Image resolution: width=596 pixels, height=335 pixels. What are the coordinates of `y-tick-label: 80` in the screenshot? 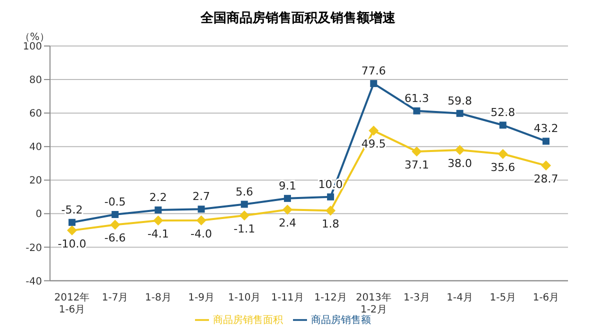 It's located at (35, 80).